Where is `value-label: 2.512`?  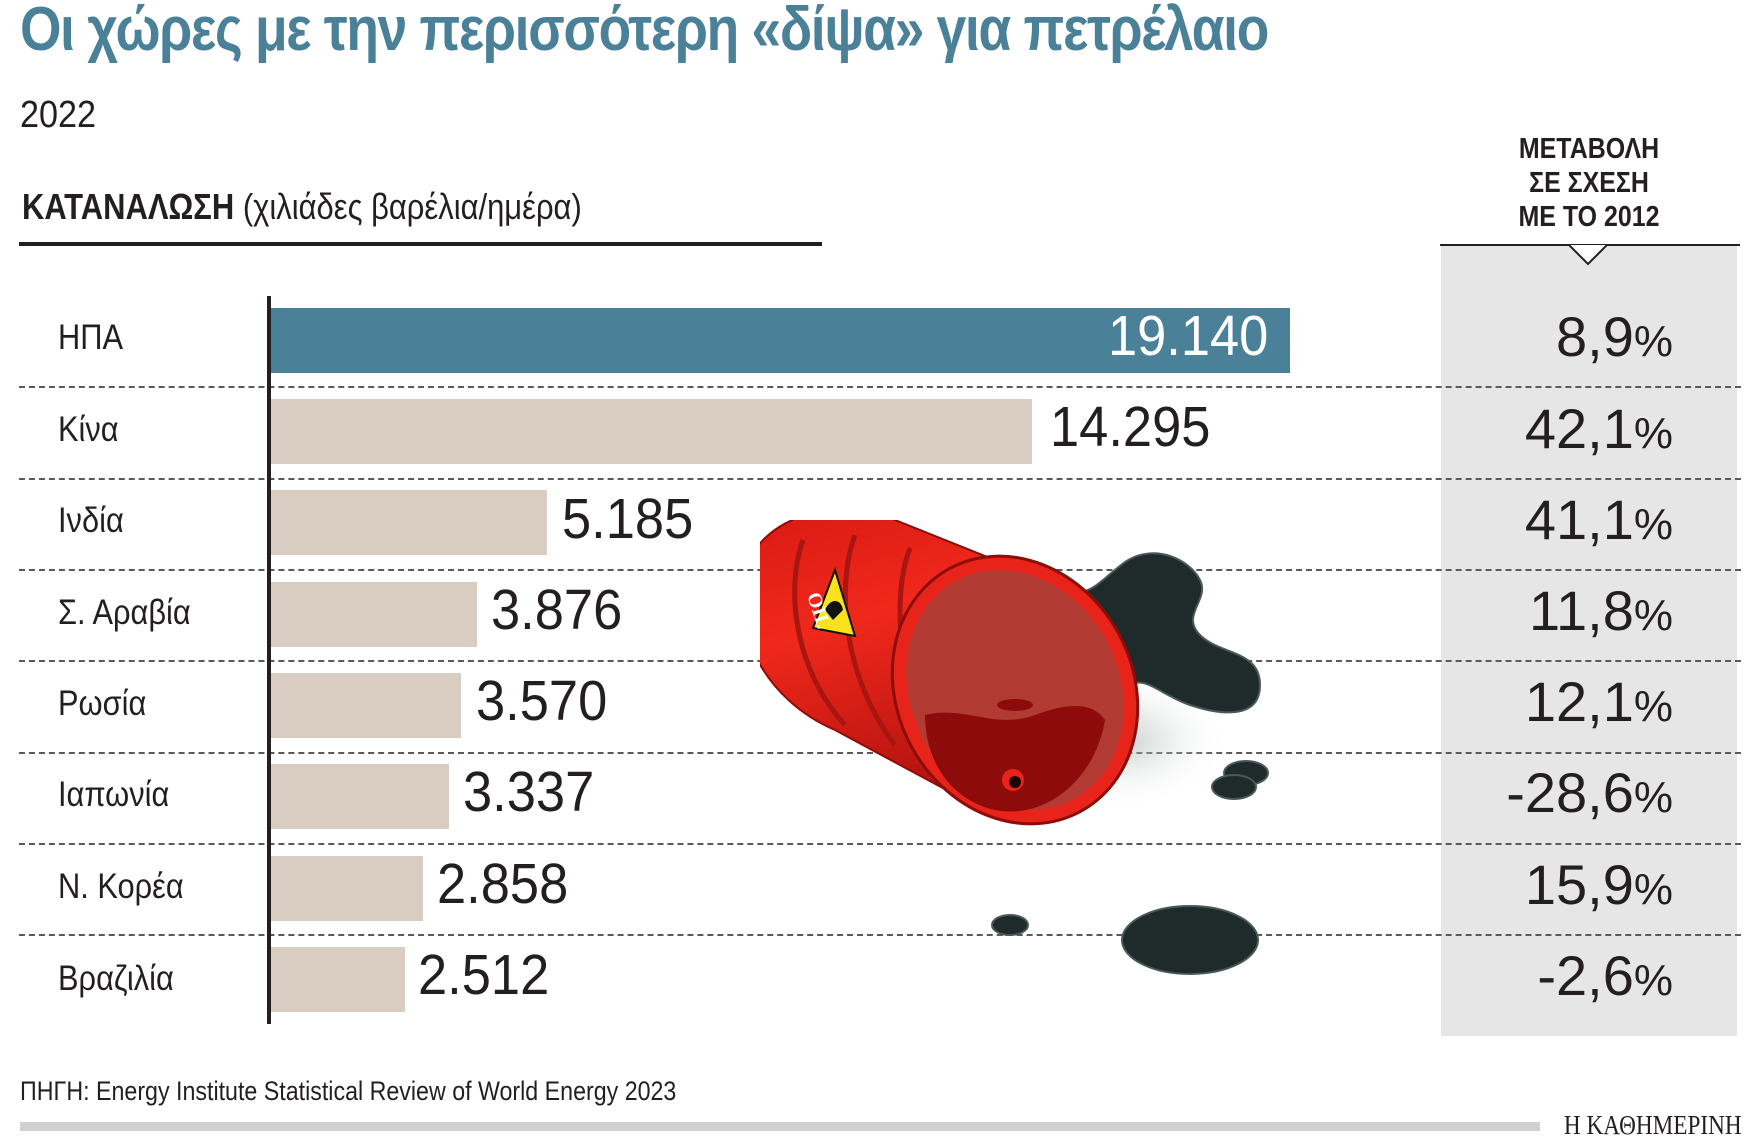 value-label: 2.512 is located at coordinates (484, 975).